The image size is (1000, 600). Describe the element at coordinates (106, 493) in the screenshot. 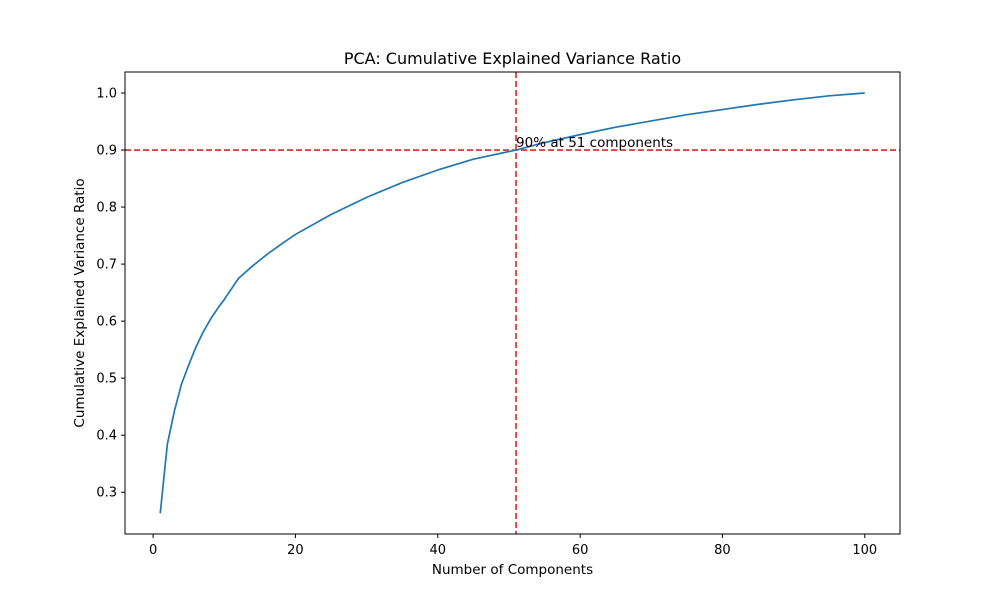

I see `y-tick-label: 0.3` at that location.